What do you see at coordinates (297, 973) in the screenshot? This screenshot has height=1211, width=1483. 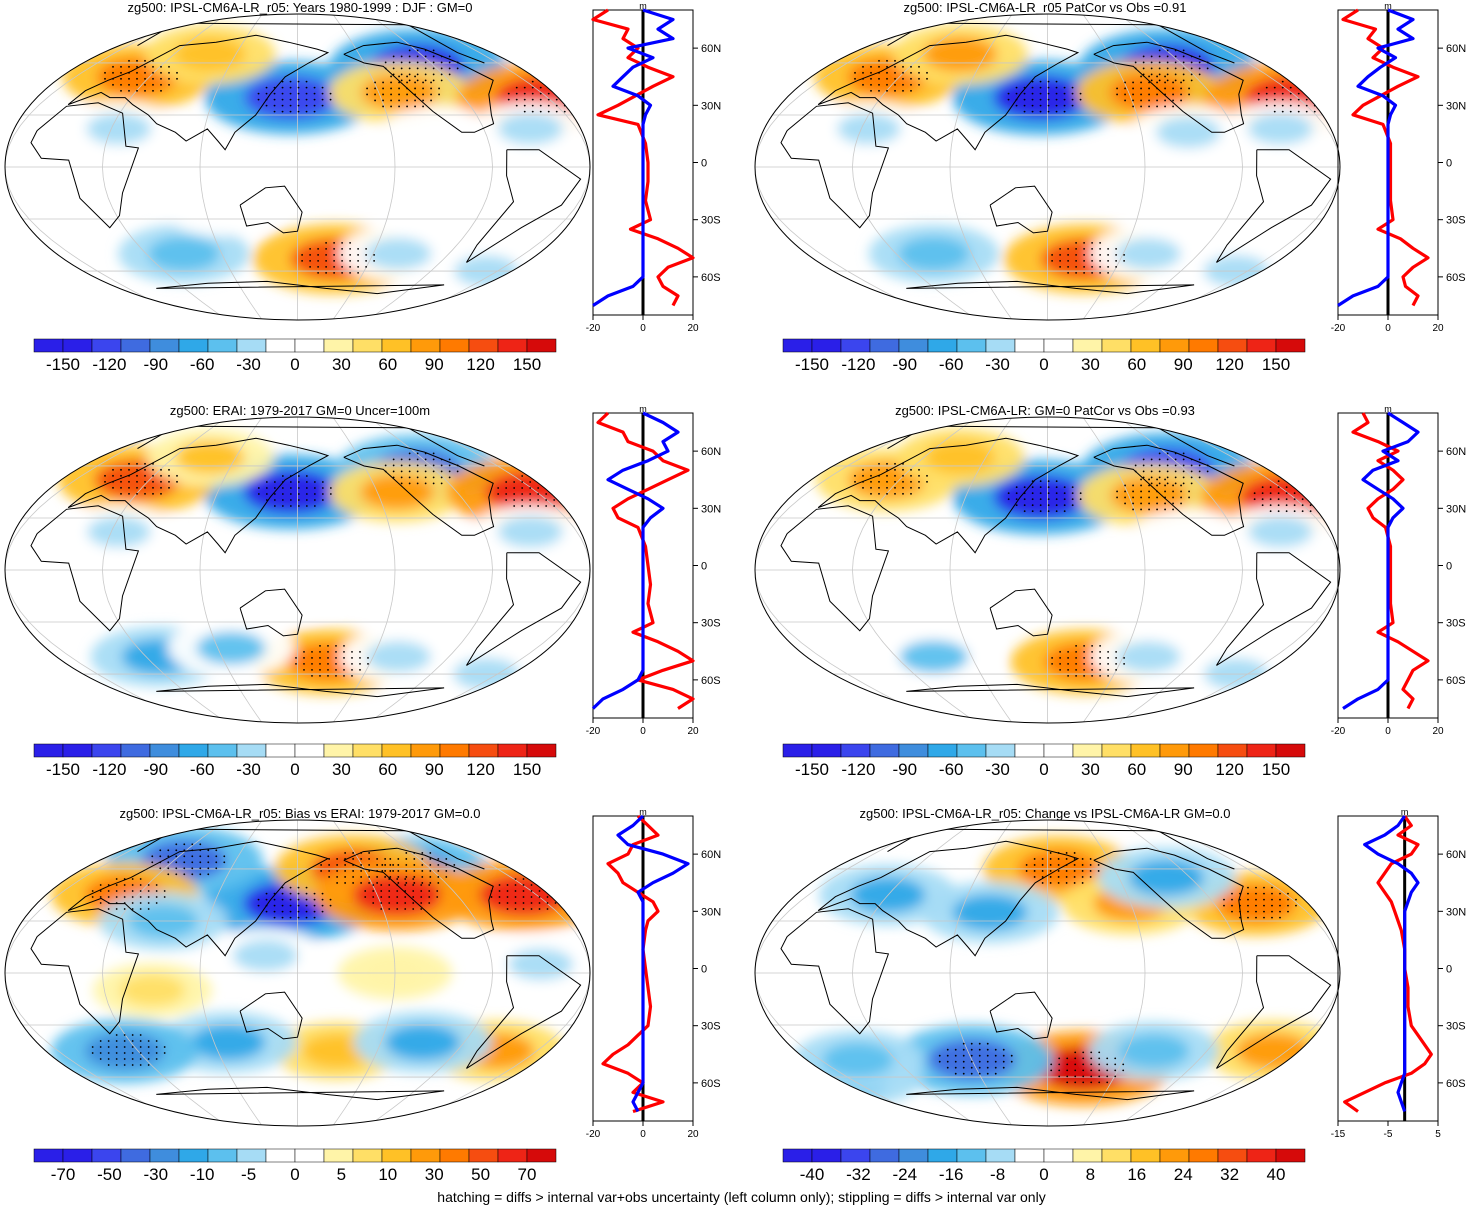 I see `graticule` at bounding box center [297, 973].